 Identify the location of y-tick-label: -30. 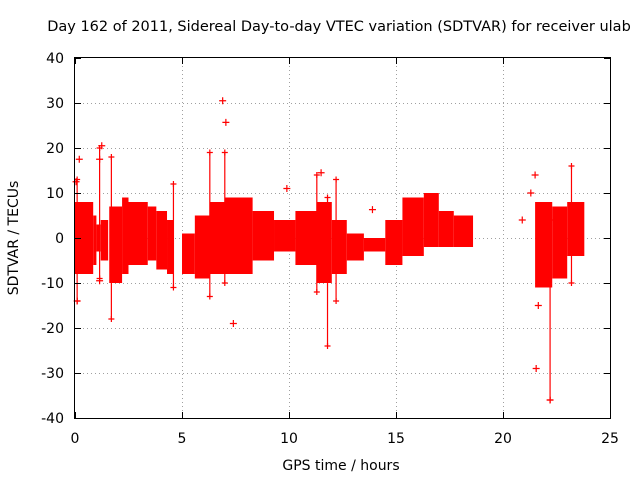
(52, 374).